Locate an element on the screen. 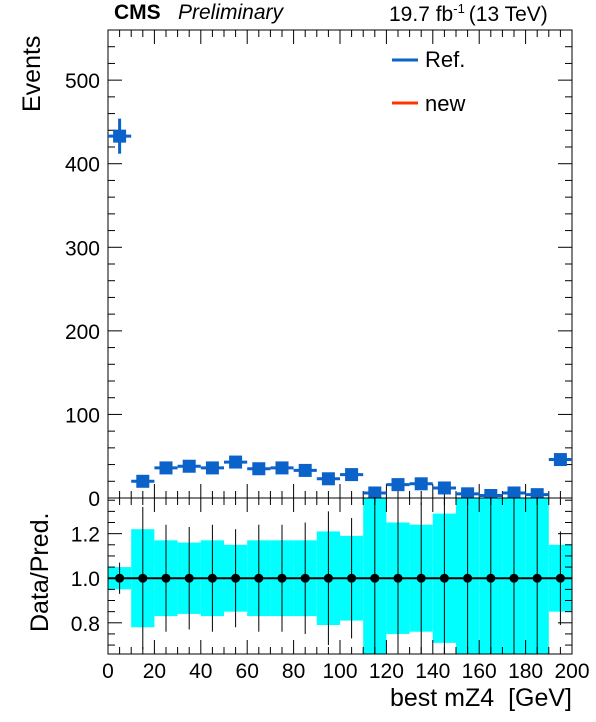 The width and height of the screenshot is (596, 722). y-axis-label-events: Events is located at coordinates (32, 74).